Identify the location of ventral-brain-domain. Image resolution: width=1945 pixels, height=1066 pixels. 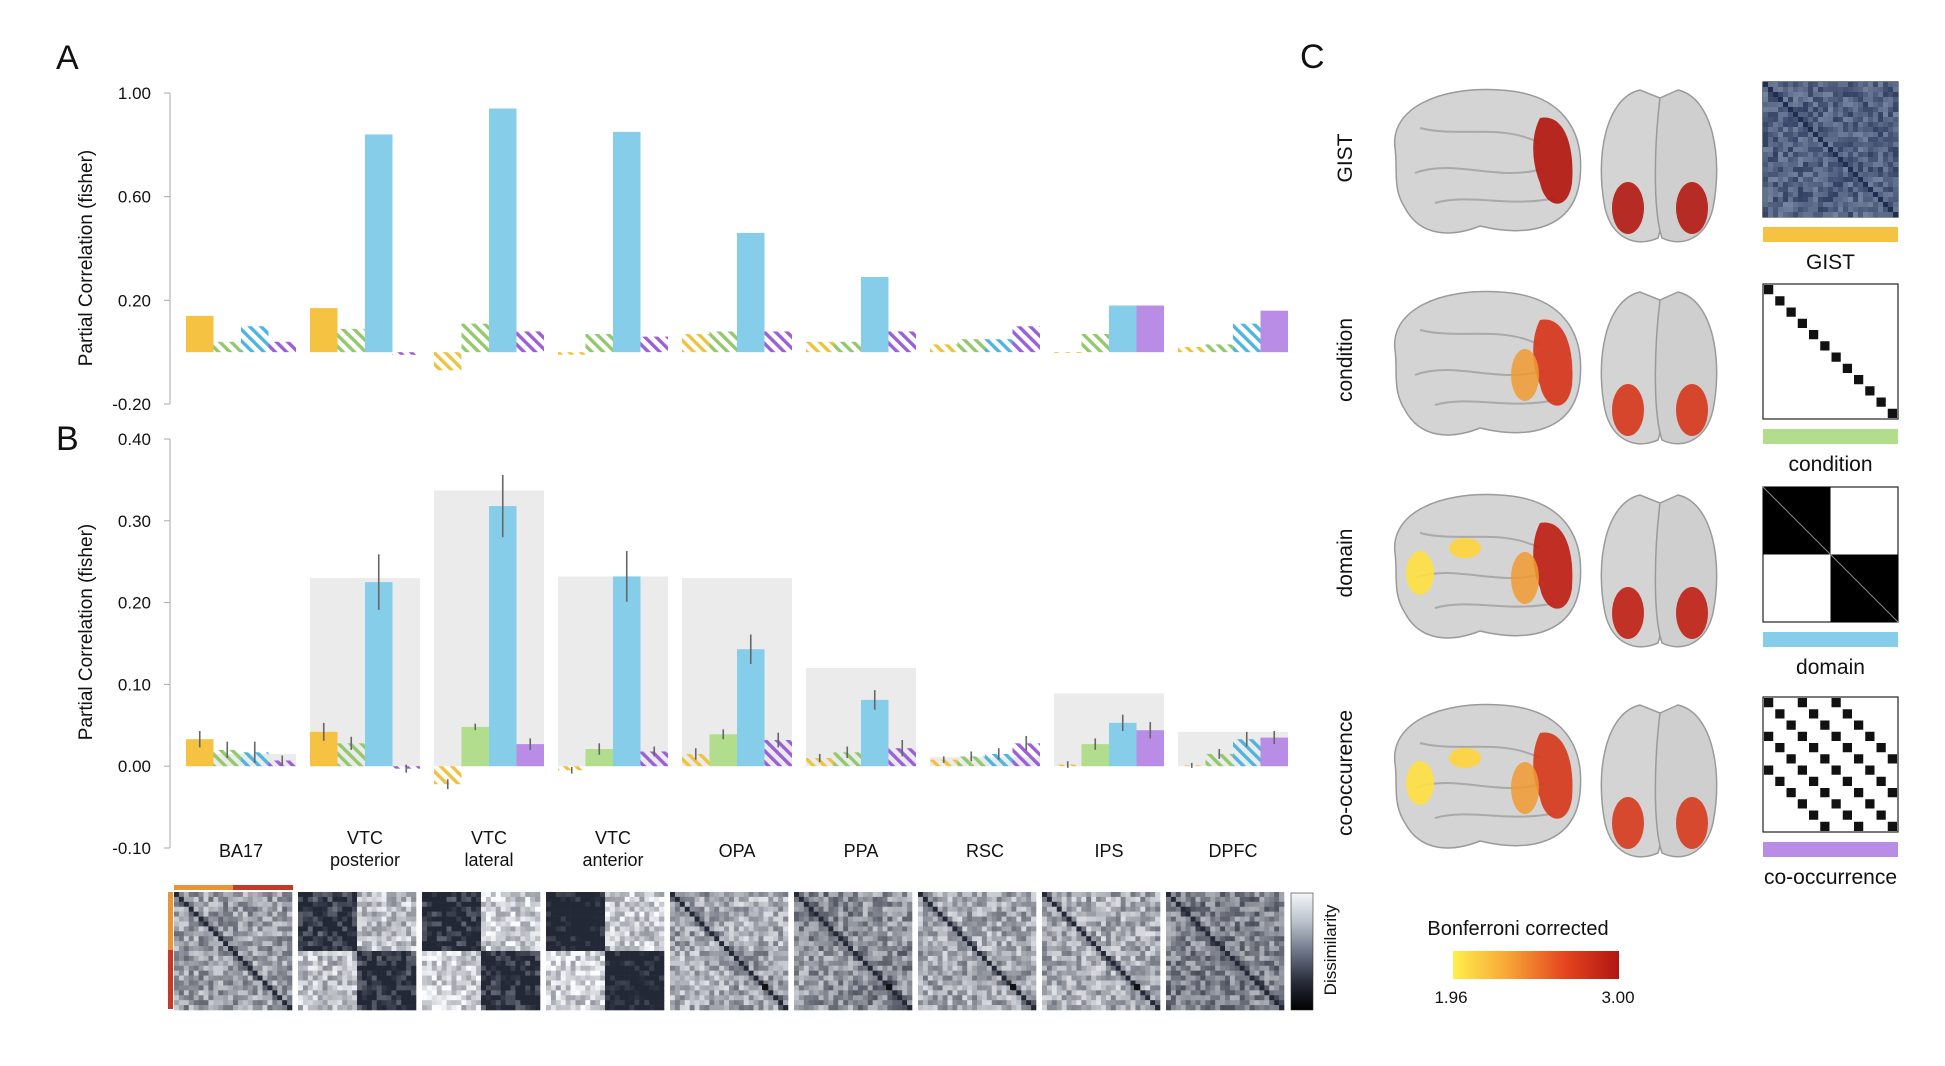
(1659, 571).